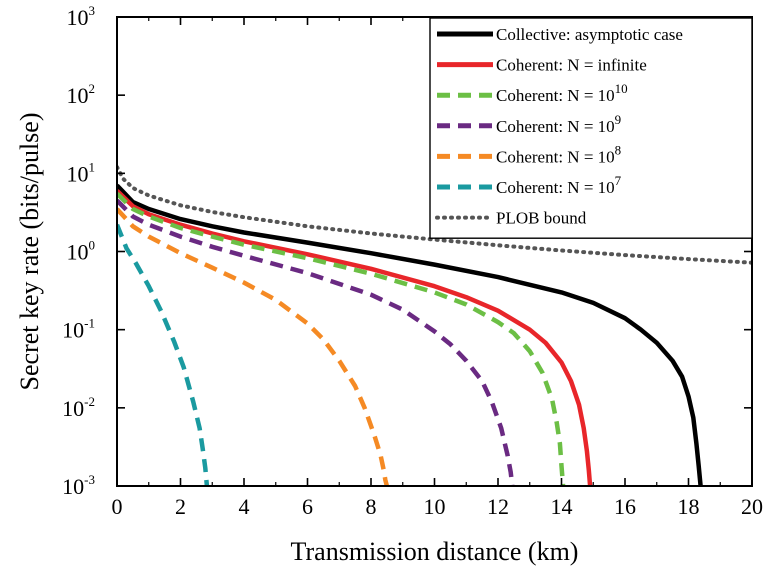 The height and width of the screenshot is (577, 769). I want to click on legend-label: Coherent: N = 109, so click(558, 124).